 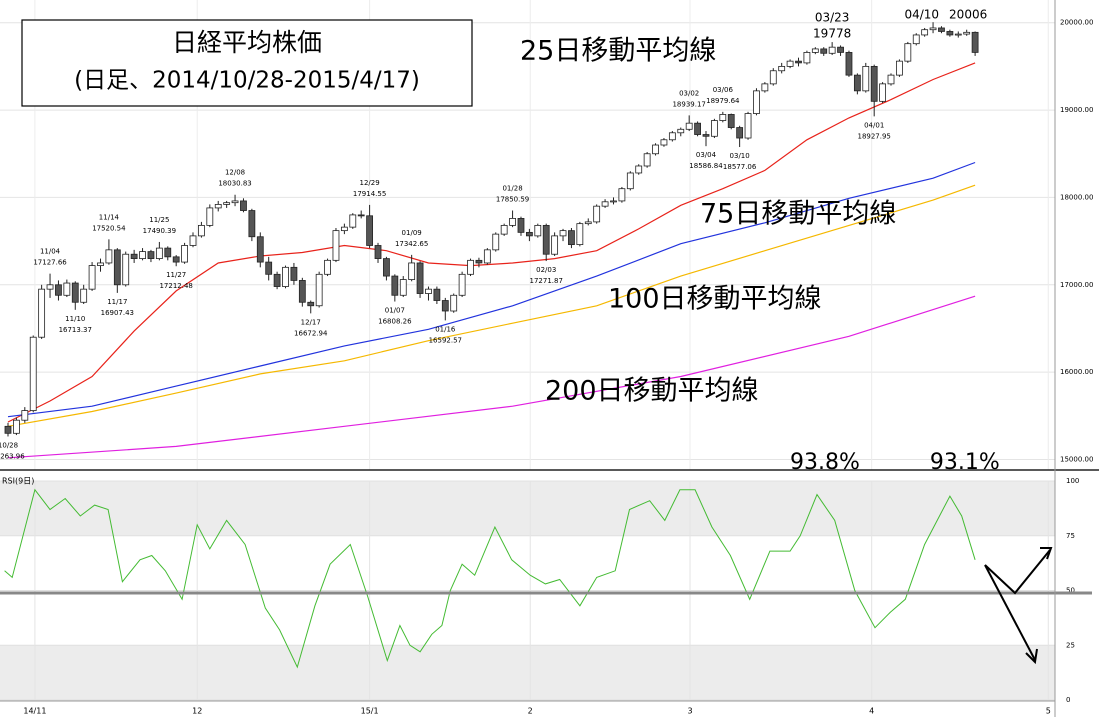 I want to click on rsi-title: RSI(9日), so click(x=18, y=481).